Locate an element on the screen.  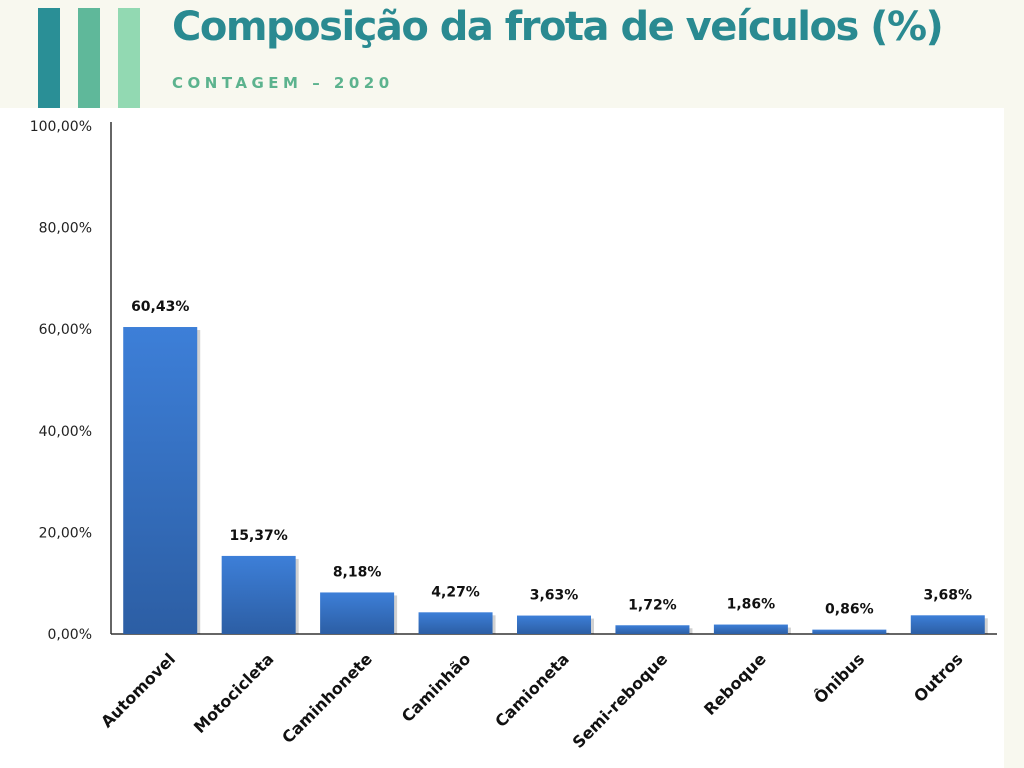
x-tick-label: Semi-reboque is located at coordinates (620, 700).